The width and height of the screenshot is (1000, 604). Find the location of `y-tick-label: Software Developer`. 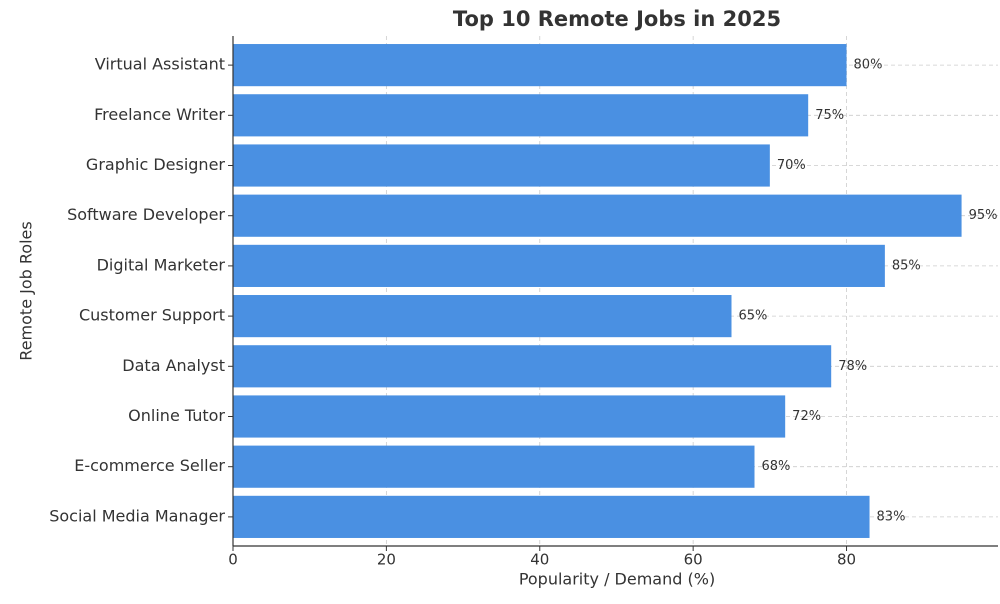

y-tick-label: Software Developer is located at coordinates (146, 214).